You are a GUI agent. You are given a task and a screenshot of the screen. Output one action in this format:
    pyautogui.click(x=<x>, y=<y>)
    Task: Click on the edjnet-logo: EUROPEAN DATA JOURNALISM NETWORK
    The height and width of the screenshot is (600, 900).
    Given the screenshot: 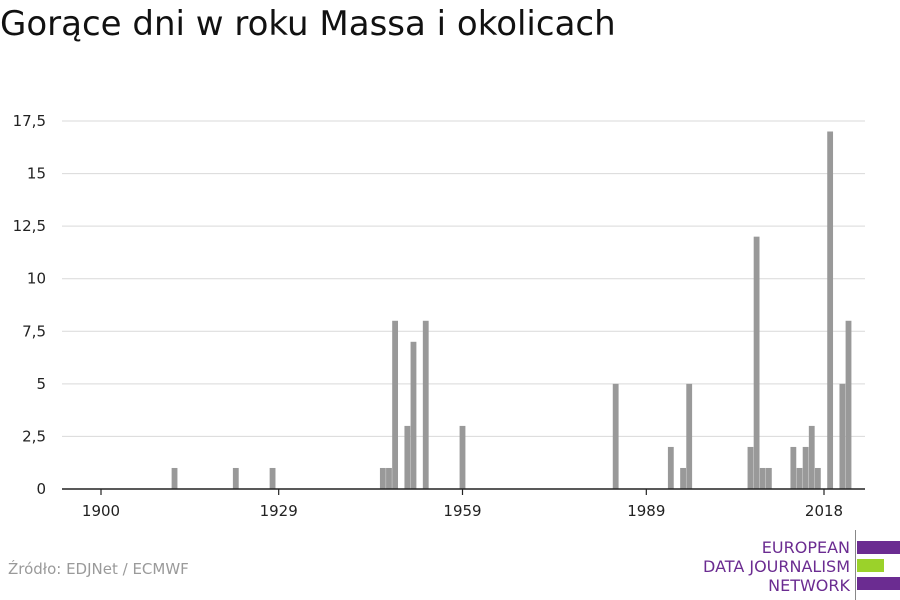 What is the action you would take?
    pyautogui.click(x=800, y=565)
    